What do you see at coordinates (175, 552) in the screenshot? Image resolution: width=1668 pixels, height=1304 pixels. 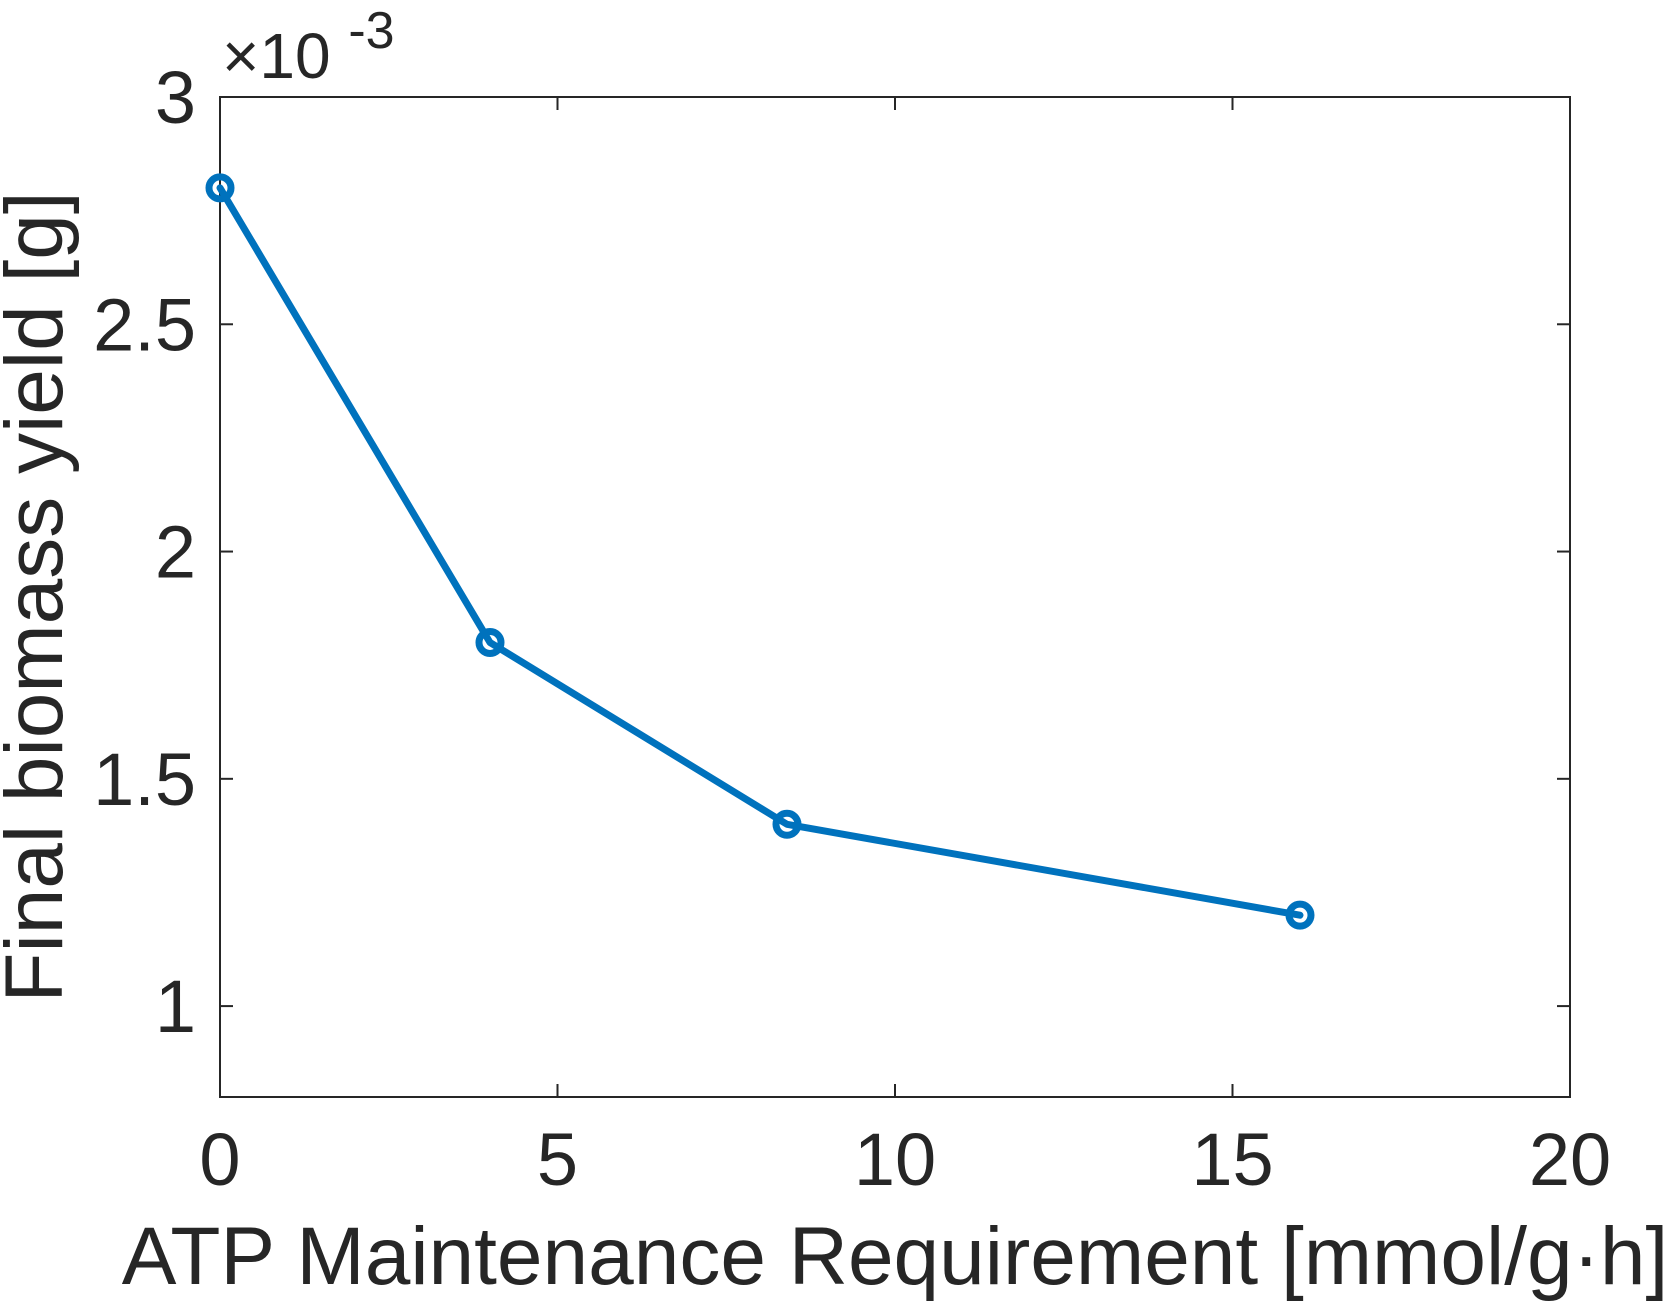 I see `y-tick-label: 2` at bounding box center [175, 552].